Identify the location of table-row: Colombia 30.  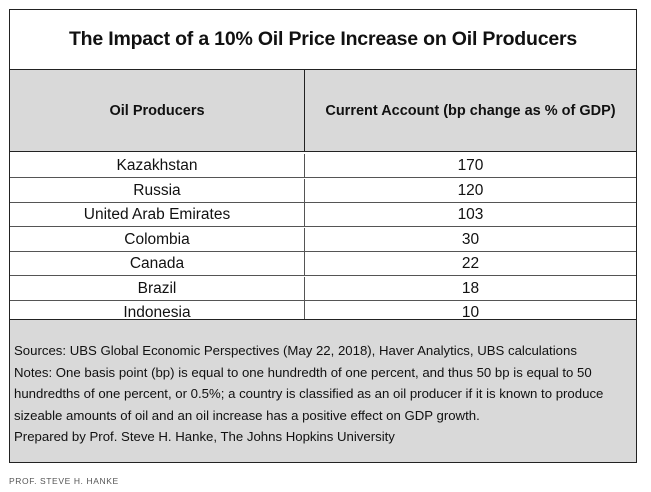
(323, 240).